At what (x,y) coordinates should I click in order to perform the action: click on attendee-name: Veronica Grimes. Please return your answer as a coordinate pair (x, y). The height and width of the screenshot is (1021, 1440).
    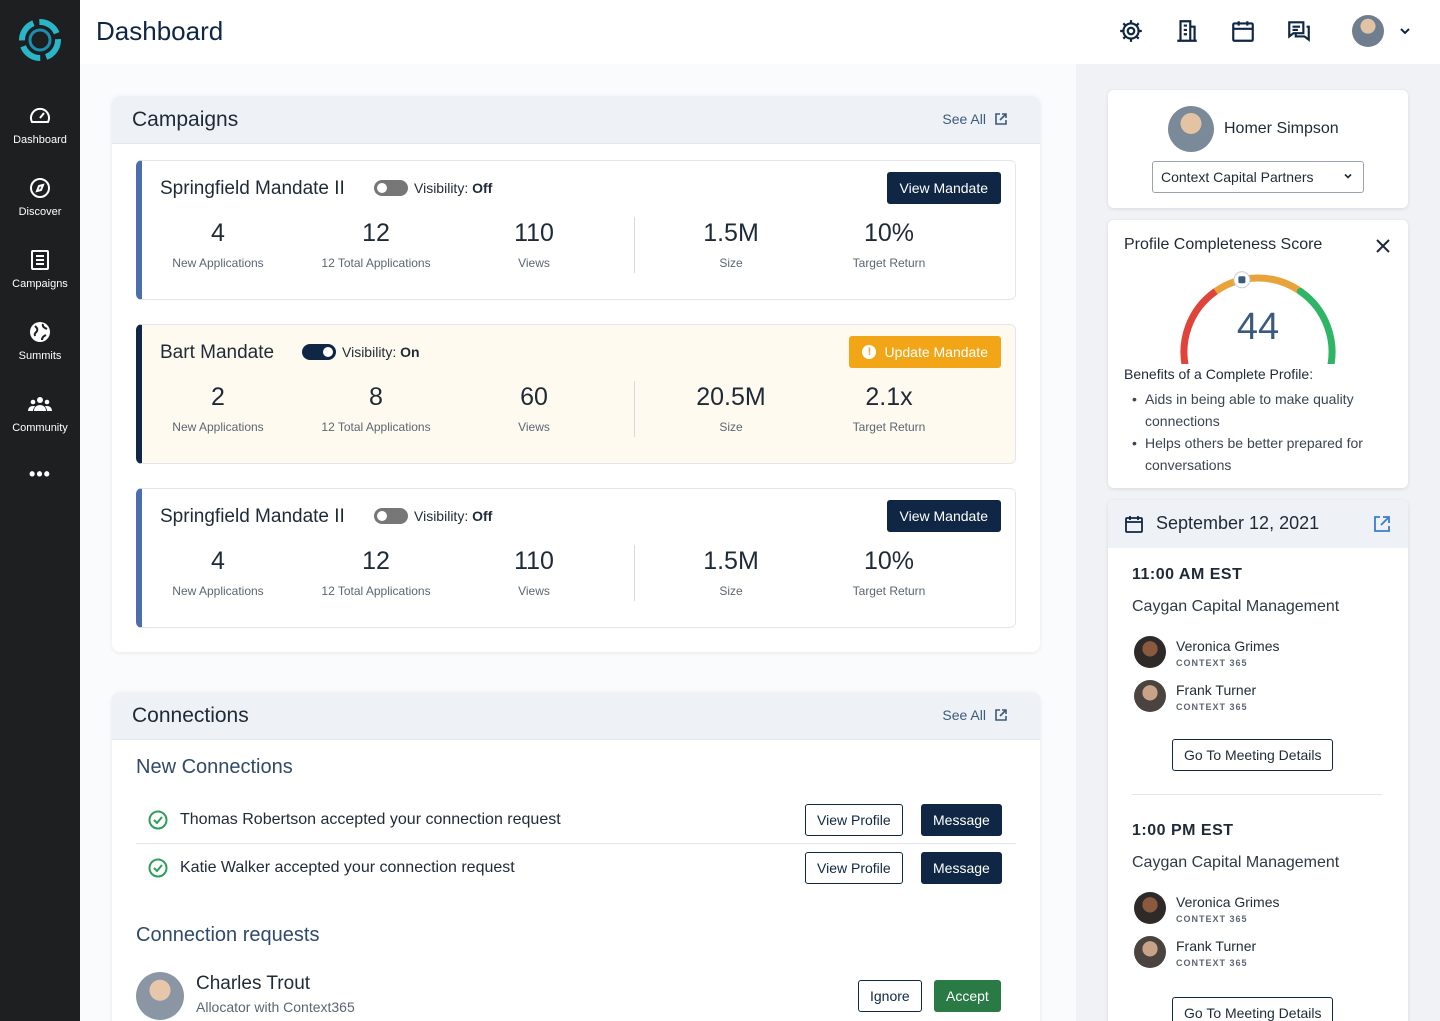
    Looking at the image, I should click on (1228, 902).